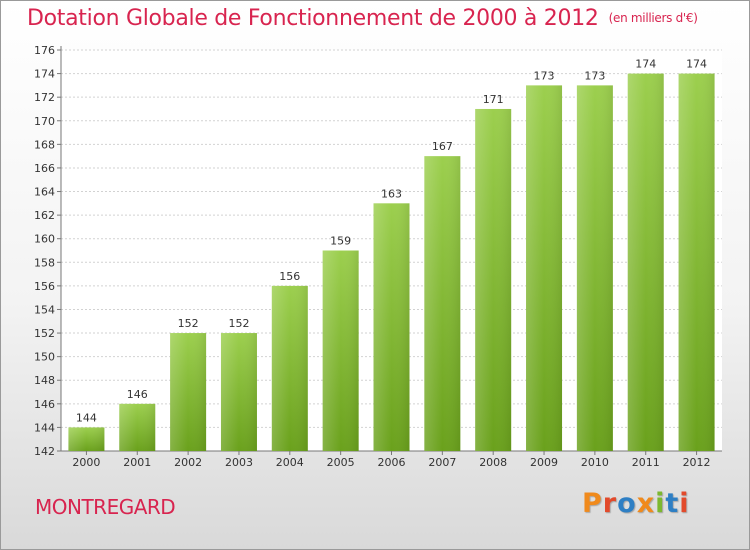 This screenshot has height=550, width=750. Describe the element at coordinates (44, 357) in the screenshot. I see `y-tick-label: 150` at that location.